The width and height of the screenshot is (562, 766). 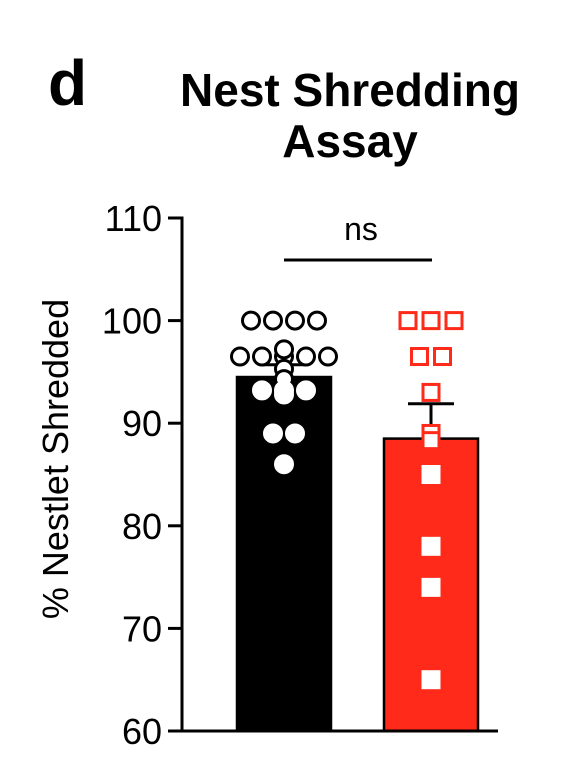 What do you see at coordinates (361, 229) in the screenshot?
I see `significance-label: ns` at bounding box center [361, 229].